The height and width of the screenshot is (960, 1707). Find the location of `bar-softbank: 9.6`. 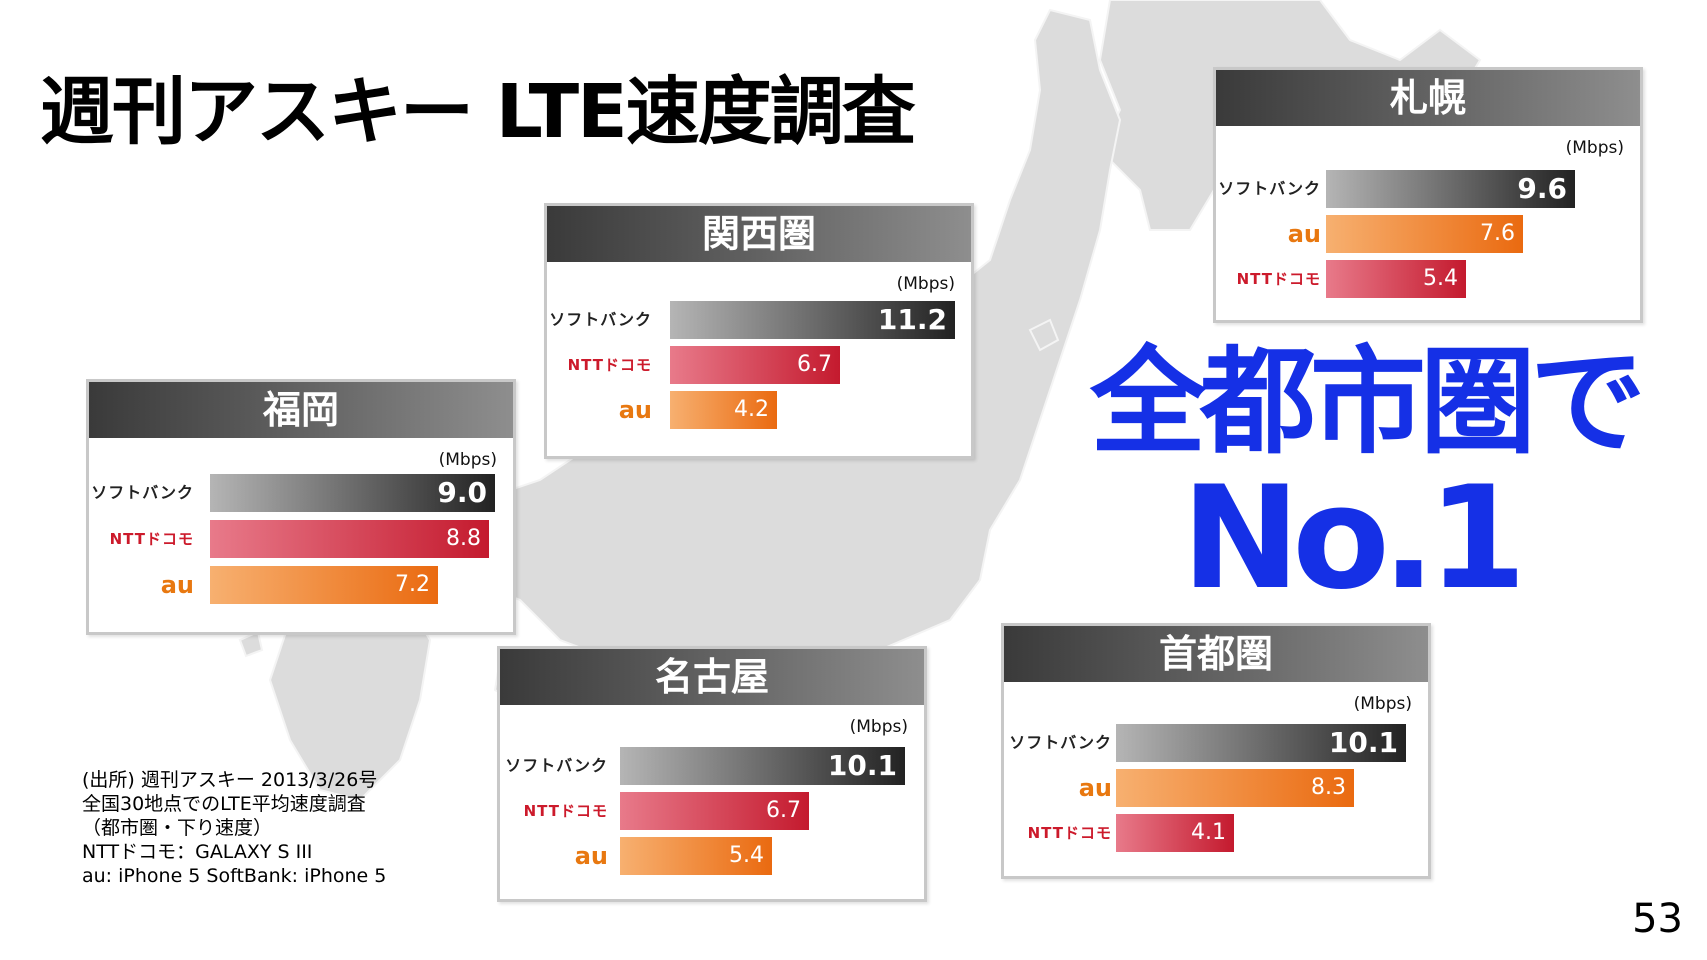

bar-softbank: 9.6 is located at coordinates (1450, 189).